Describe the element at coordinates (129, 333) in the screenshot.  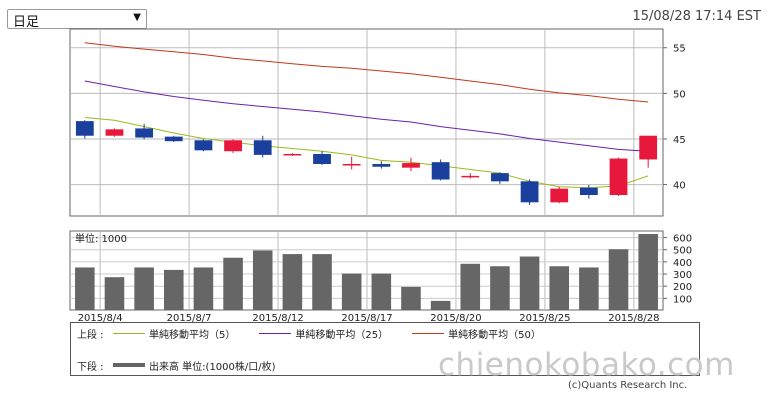
I see `legend-swatch-ma5` at that location.